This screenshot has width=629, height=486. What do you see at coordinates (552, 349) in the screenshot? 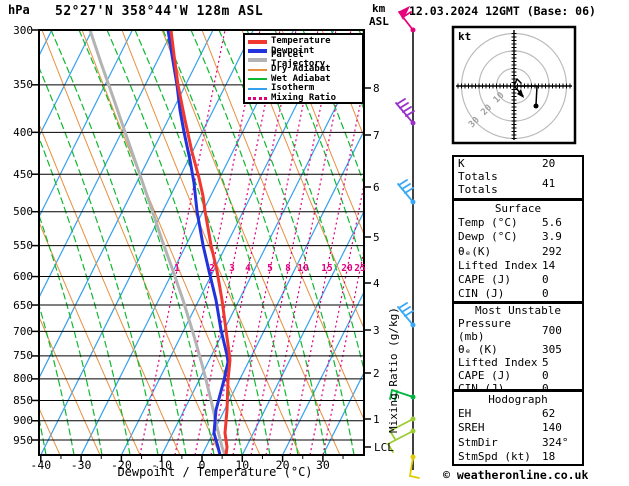
I see `table-row-value: 305` at bounding box center [552, 349].